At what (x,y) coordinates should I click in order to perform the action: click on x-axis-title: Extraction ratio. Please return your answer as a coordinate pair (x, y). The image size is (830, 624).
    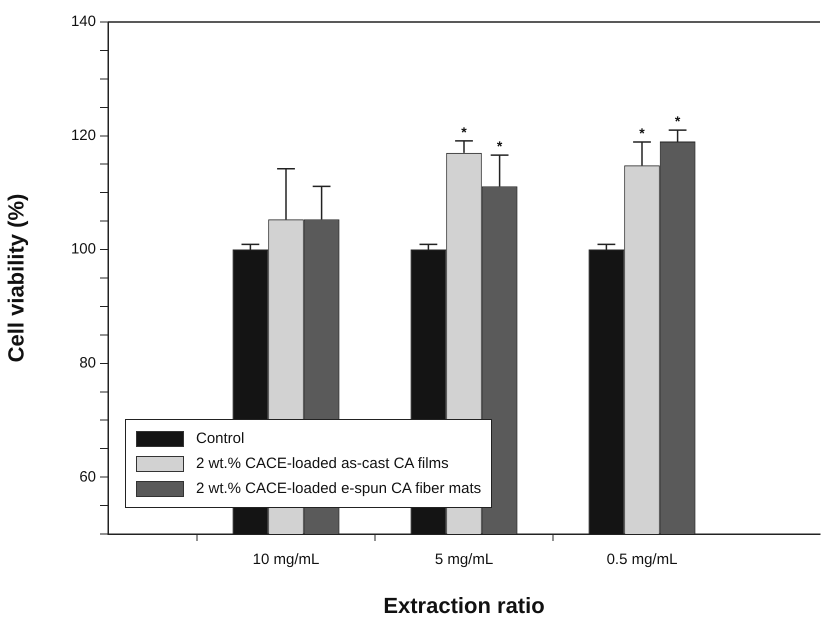
    Looking at the image, I should click on (464, 605).